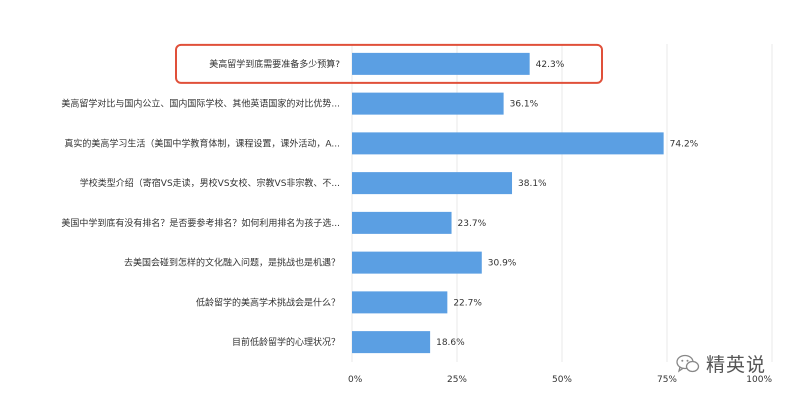 The image size is (788, 400). I want to click on x-tick-label: 25%, so click(457, 380).